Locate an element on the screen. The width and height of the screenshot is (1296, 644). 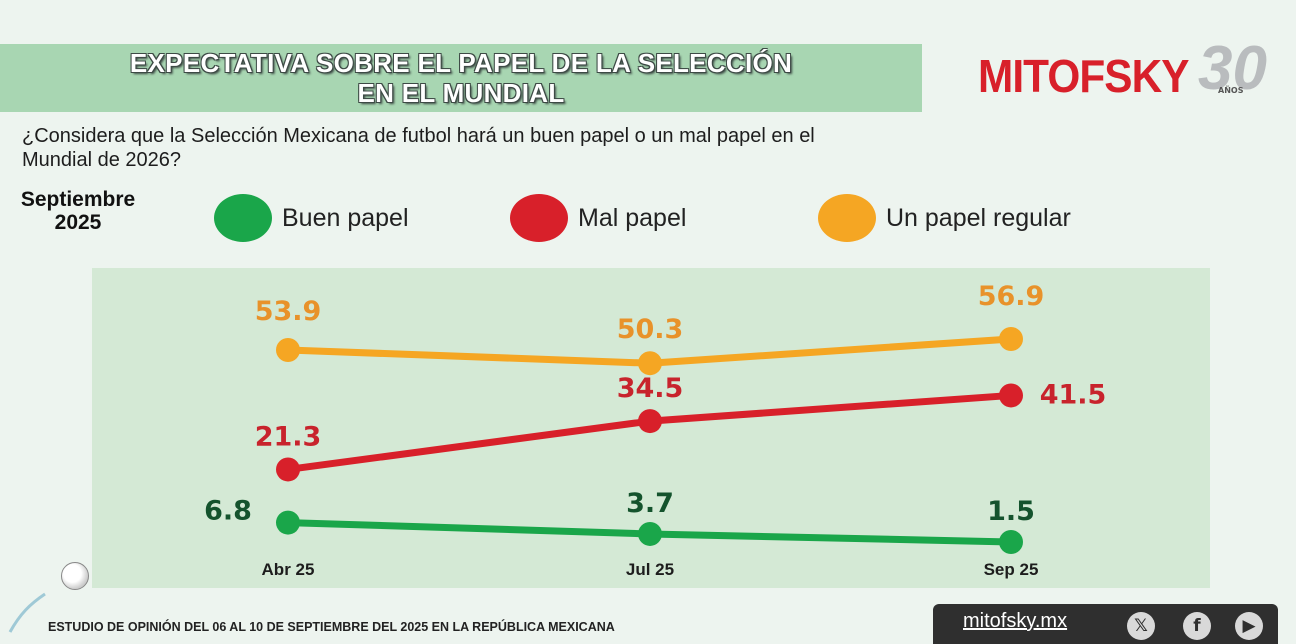
data-label-buen-papel: 1.5 is located at coordinates (1011, 511).